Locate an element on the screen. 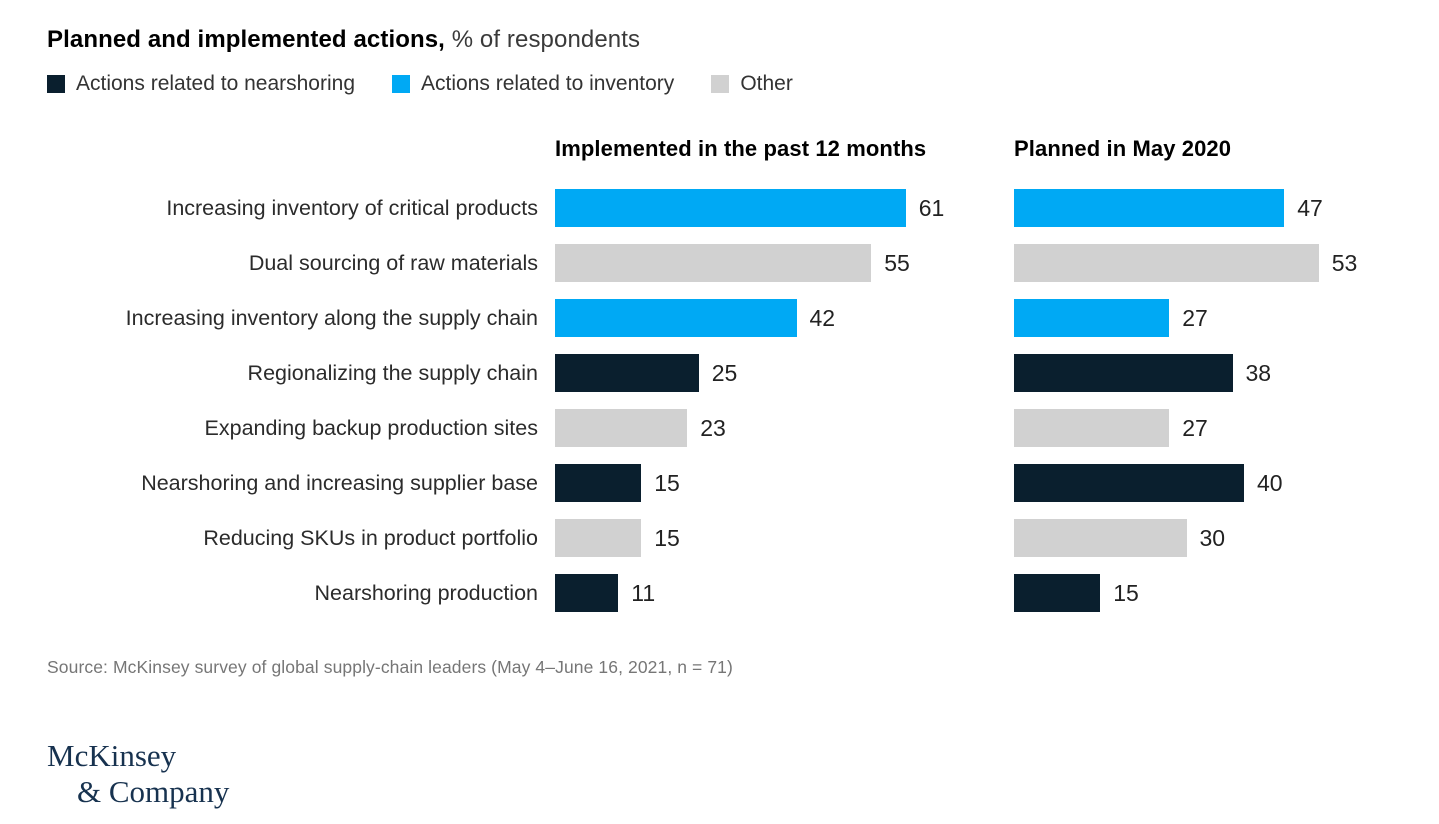 This screenshot has width=1439, height=824. table-row: Reducing SKUs in product portfolio 15 30 is located at coordinates (743, 538).